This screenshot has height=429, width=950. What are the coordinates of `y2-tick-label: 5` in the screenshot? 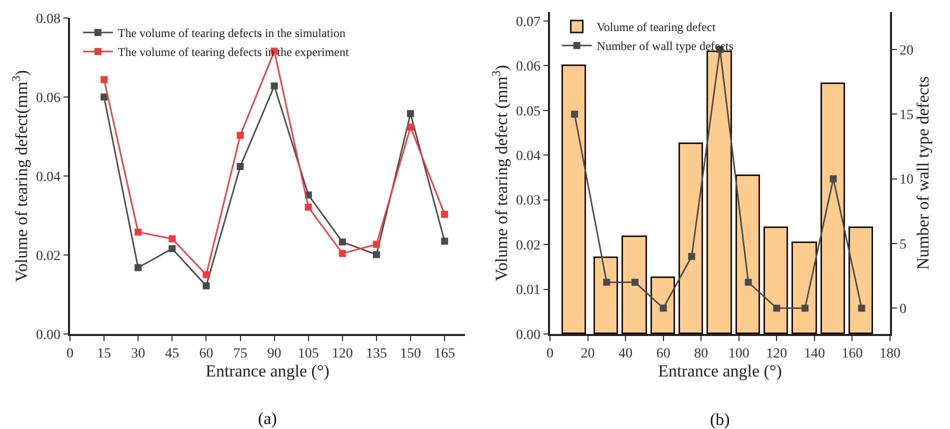 It's located at (903, 244).